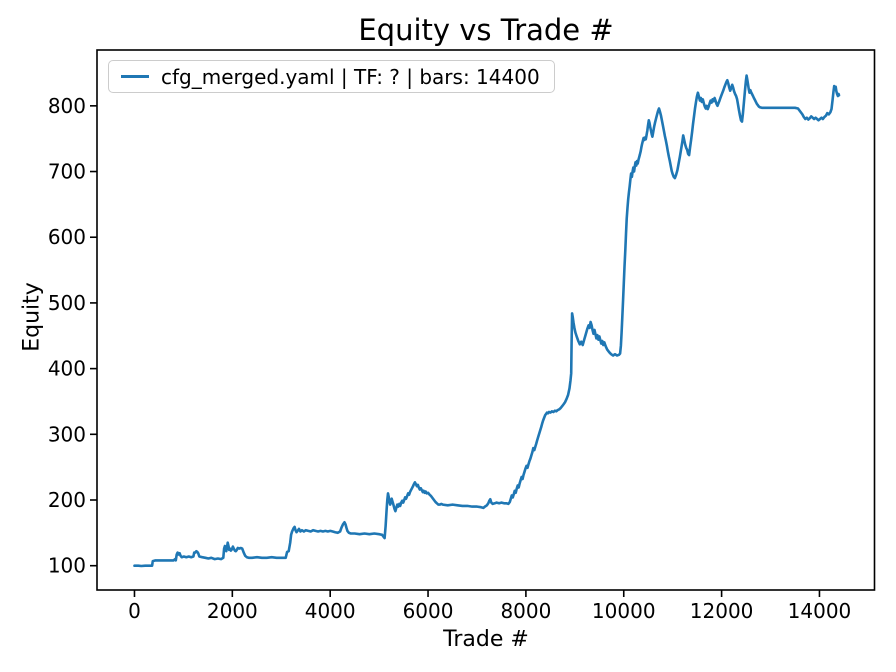  I want to click on x-tick-label: 12000, so click(722, 611).